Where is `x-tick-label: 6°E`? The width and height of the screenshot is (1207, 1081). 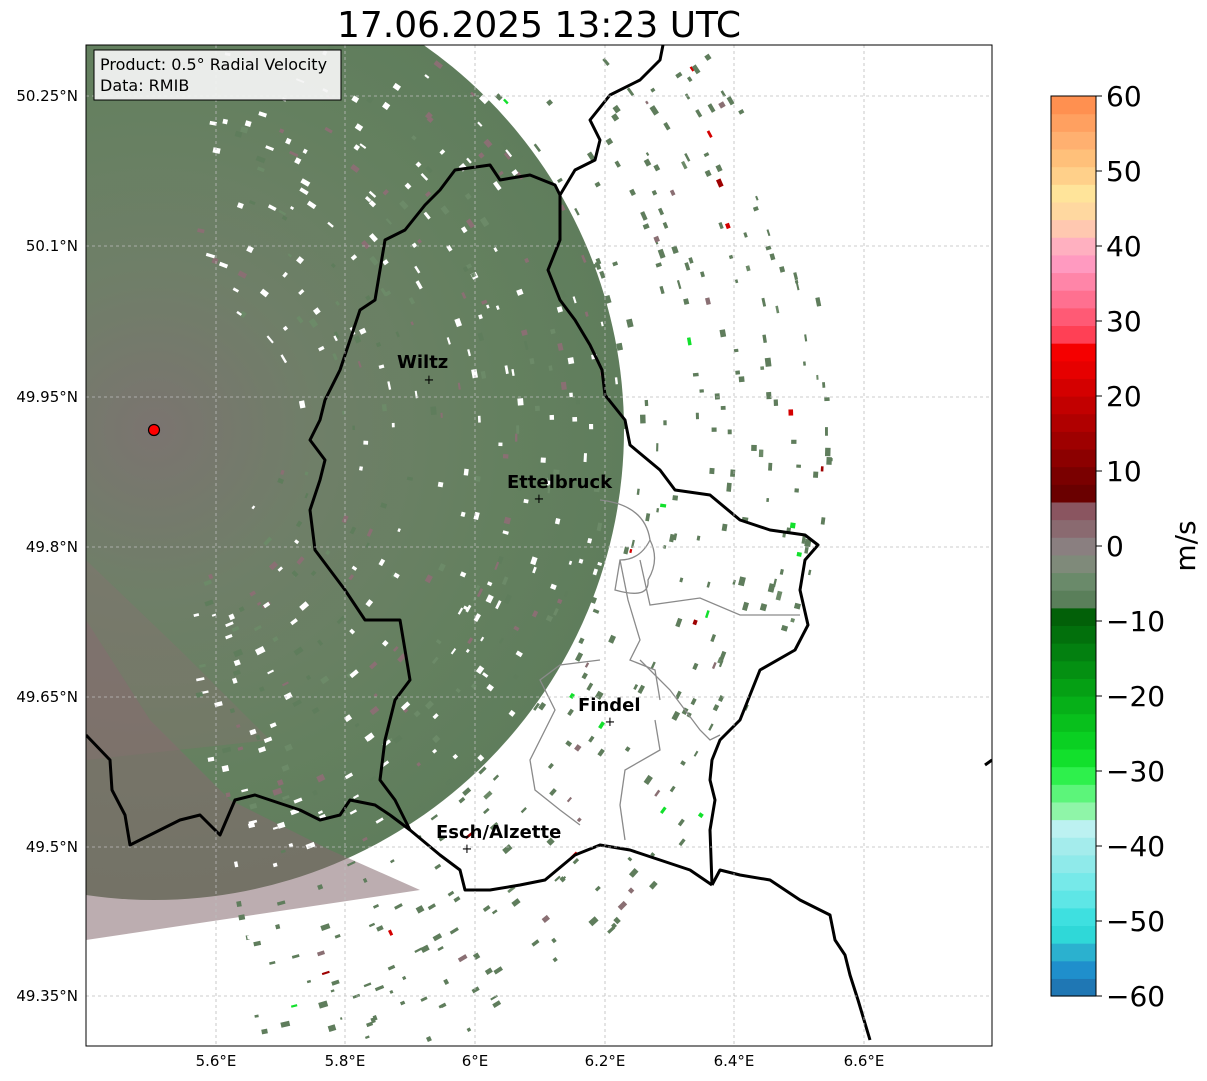 x-tick-label: 6°E is located at coordinates (475, 1061).